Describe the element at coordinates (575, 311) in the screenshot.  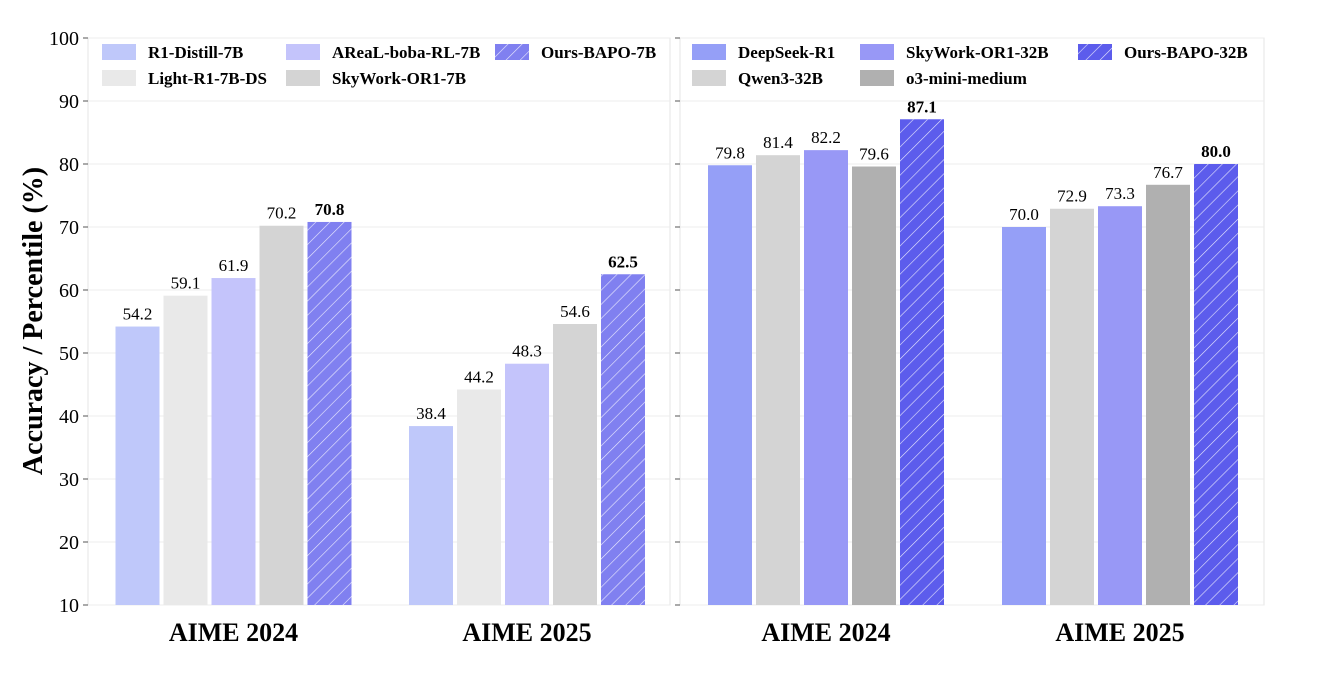
I see `data-label: 54.6` at that location.